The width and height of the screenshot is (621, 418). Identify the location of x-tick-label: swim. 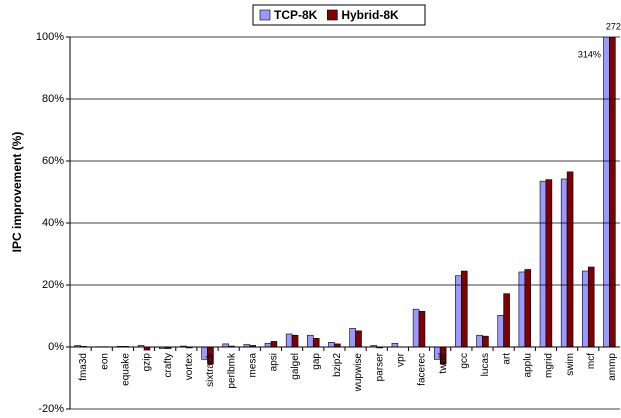
(570, 364).